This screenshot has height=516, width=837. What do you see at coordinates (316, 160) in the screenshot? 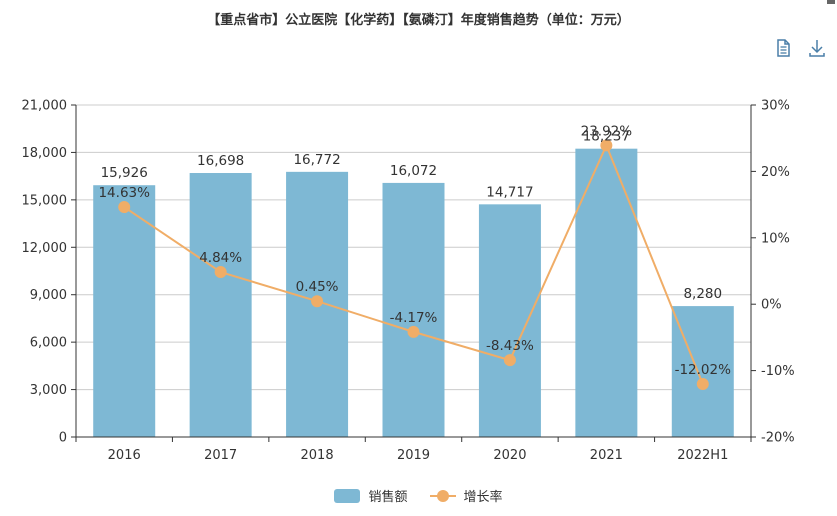
I see `bar-value-label: 16,772` at bounding box center [316, 160].